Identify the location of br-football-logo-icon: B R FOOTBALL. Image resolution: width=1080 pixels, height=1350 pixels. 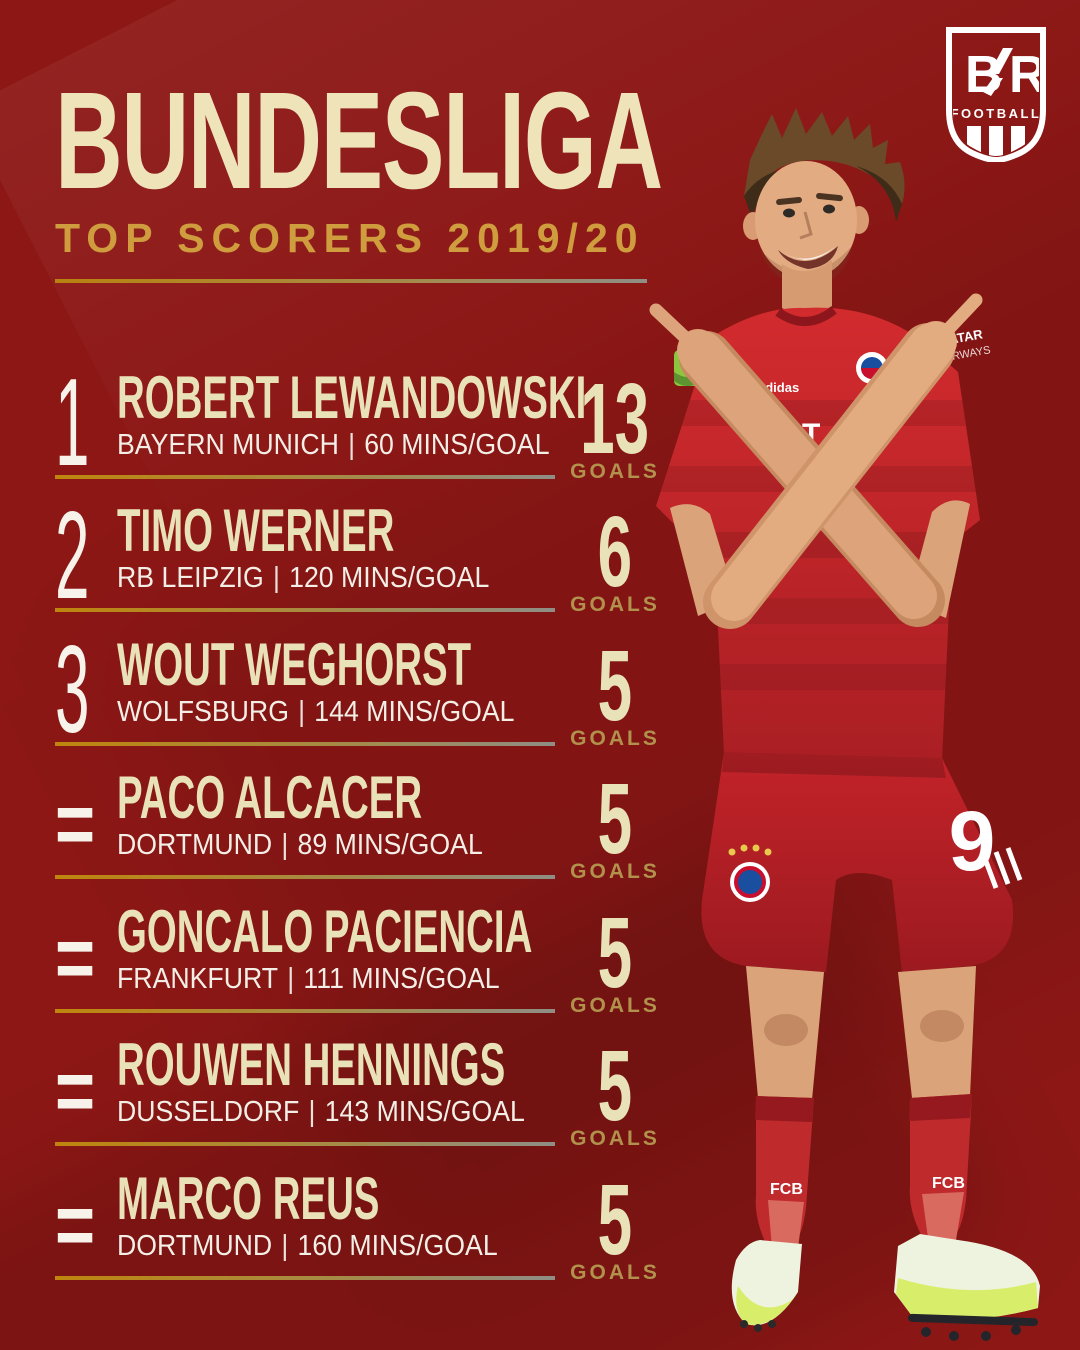
(996, 94).